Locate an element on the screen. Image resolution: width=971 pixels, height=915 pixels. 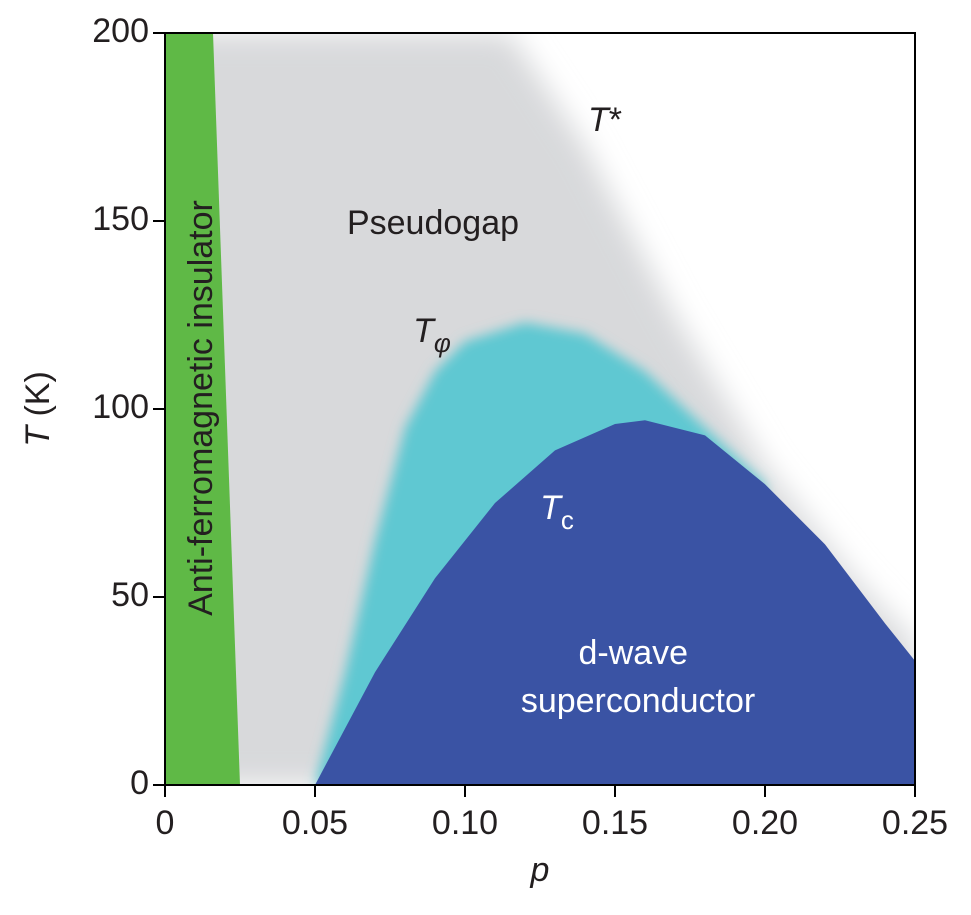
y-tick-label: 200 is located at coordinates (120, 31).